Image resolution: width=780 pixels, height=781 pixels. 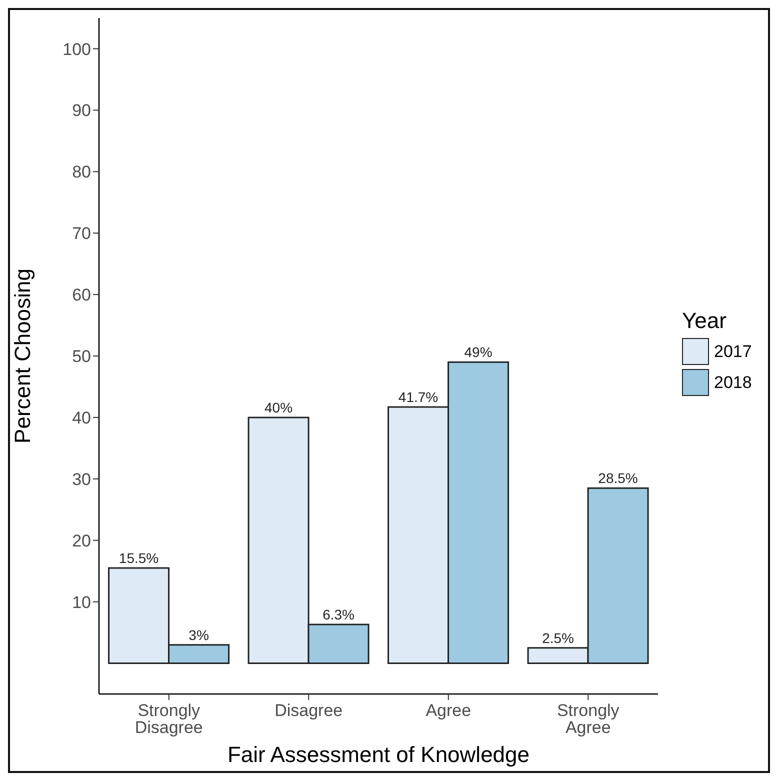 What do you see at coordinates (478, 352) in the screenshot?
I see `data-label: 49%` at bounding box center [478, 352].